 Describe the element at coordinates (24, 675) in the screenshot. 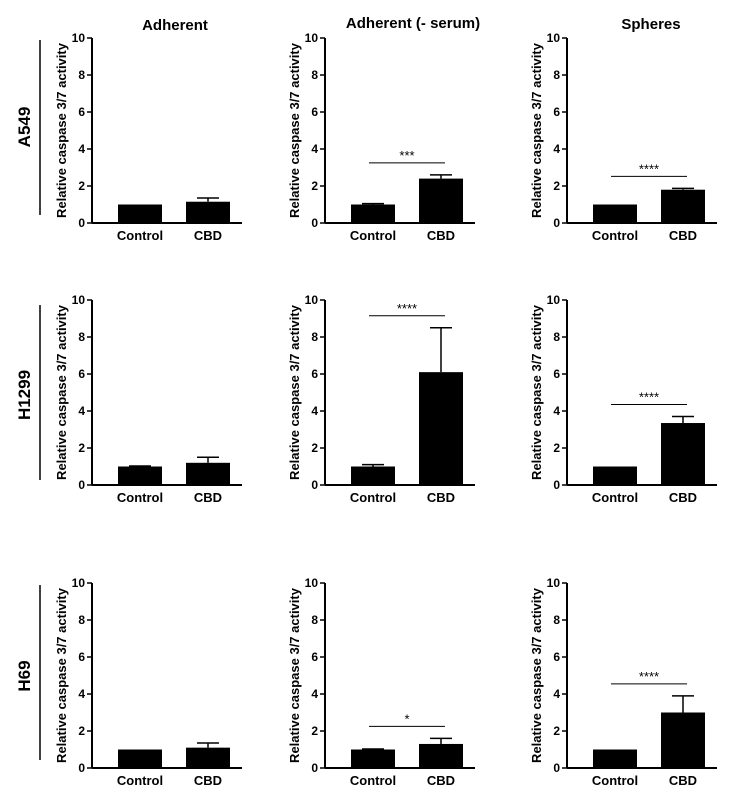

I see `row-label-h69: H69` at that location.